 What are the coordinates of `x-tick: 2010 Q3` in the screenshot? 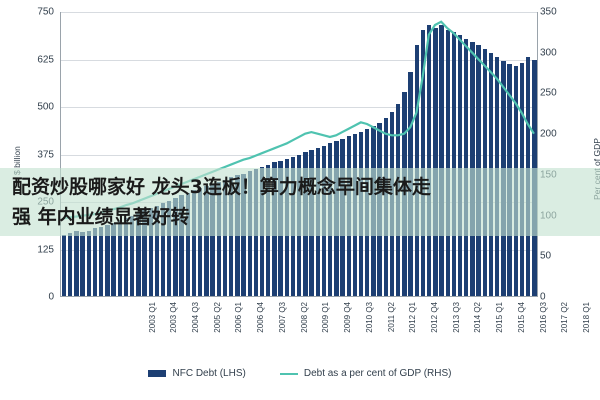 It's located at (369, 317).